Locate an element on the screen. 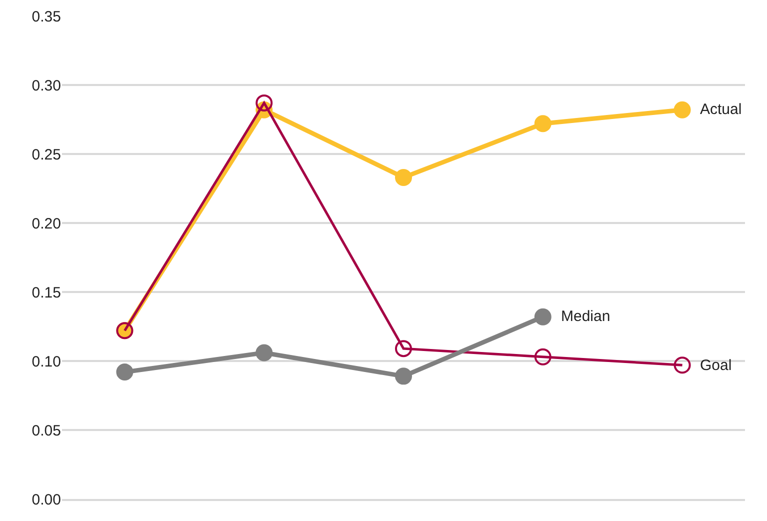  series-label: Goal is located at coordinates (716, 365).